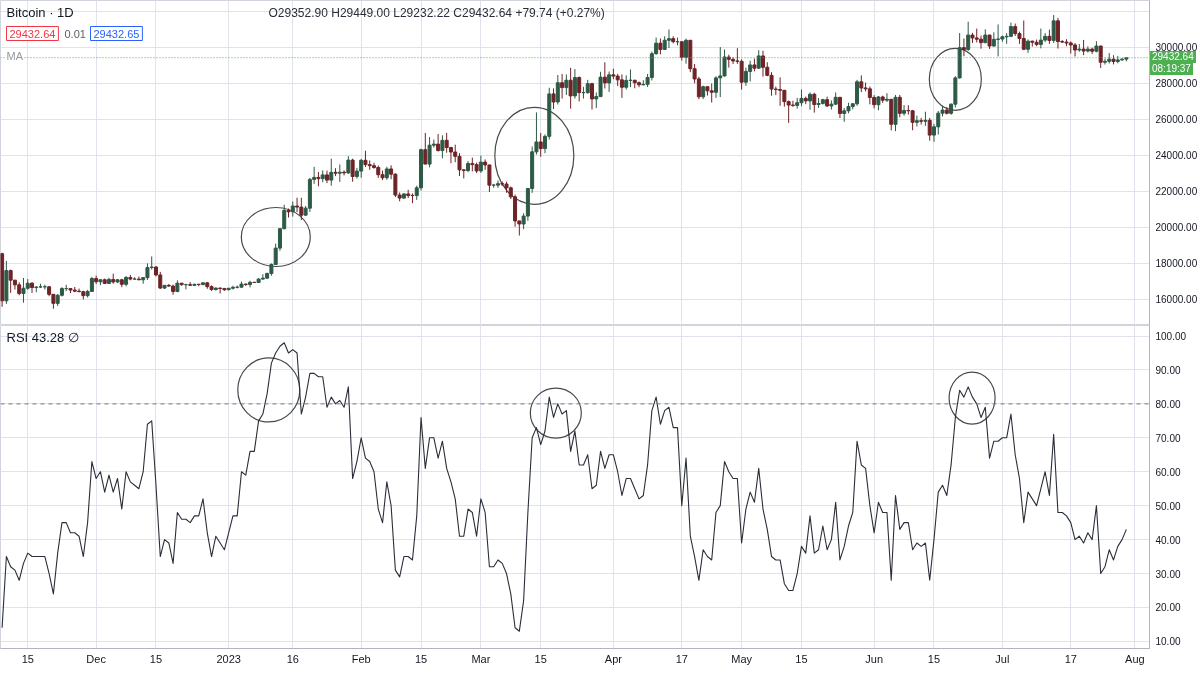 The height and width of the screenshot is (674, 1200). What do you see at coordinates (1168, 506) in the screenshot?
I see `y-tick-label: 50.00` at bounding box center [1168, 506].